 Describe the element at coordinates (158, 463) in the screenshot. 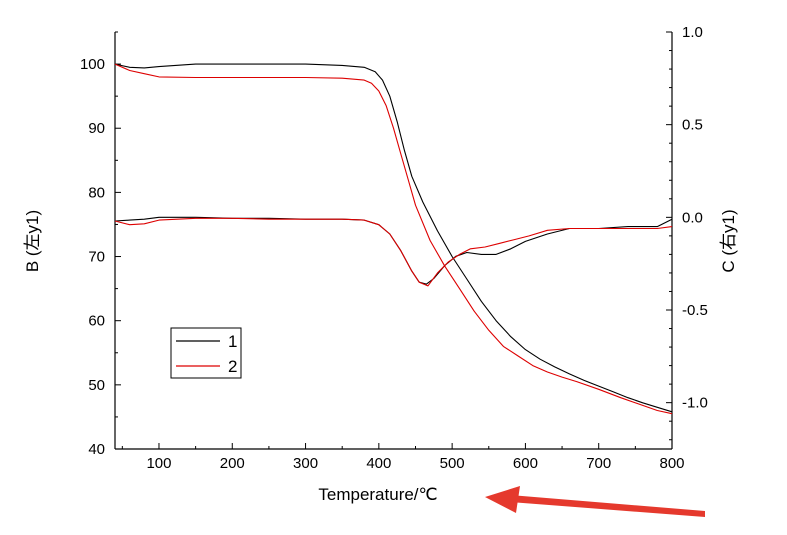

I see `x-tick-label: 100` at that location.